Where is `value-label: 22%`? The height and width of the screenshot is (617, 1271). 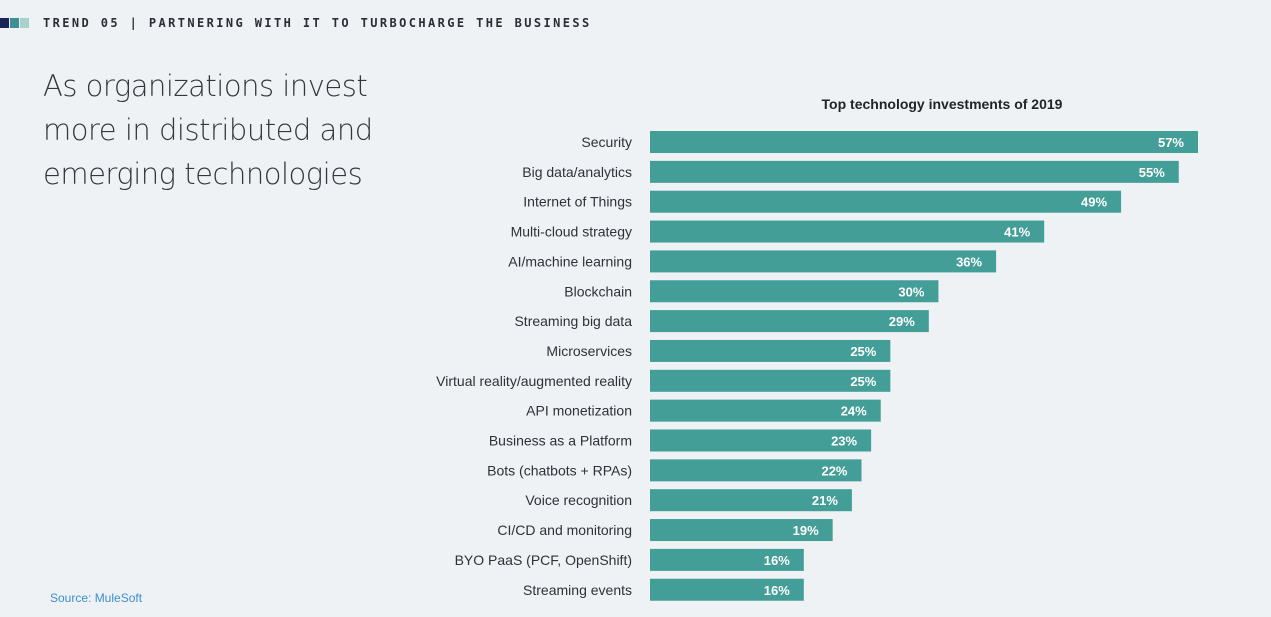 value-label: 22% is located at coordinates (834, 470).